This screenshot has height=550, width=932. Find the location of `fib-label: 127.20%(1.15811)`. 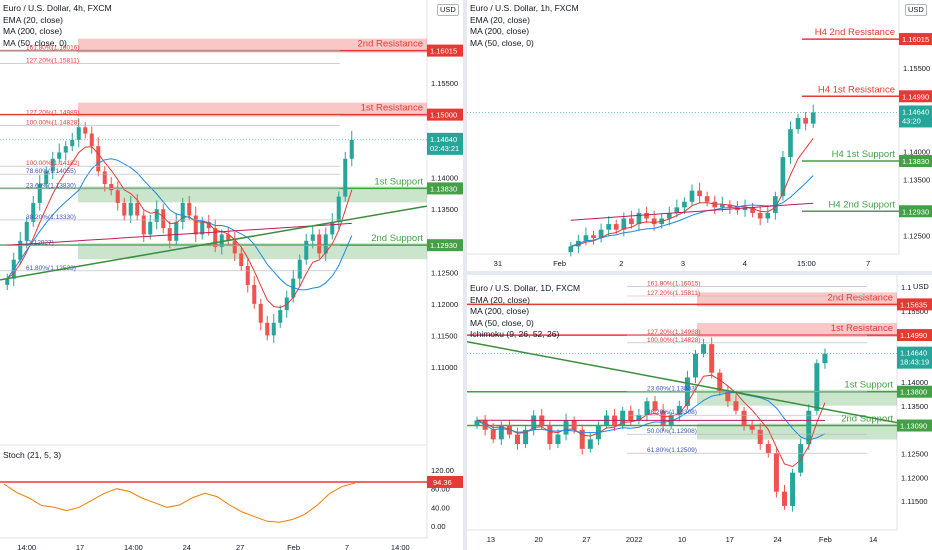

fib-label: 127.20%(1.15811) is located at coordinates (52, 60).